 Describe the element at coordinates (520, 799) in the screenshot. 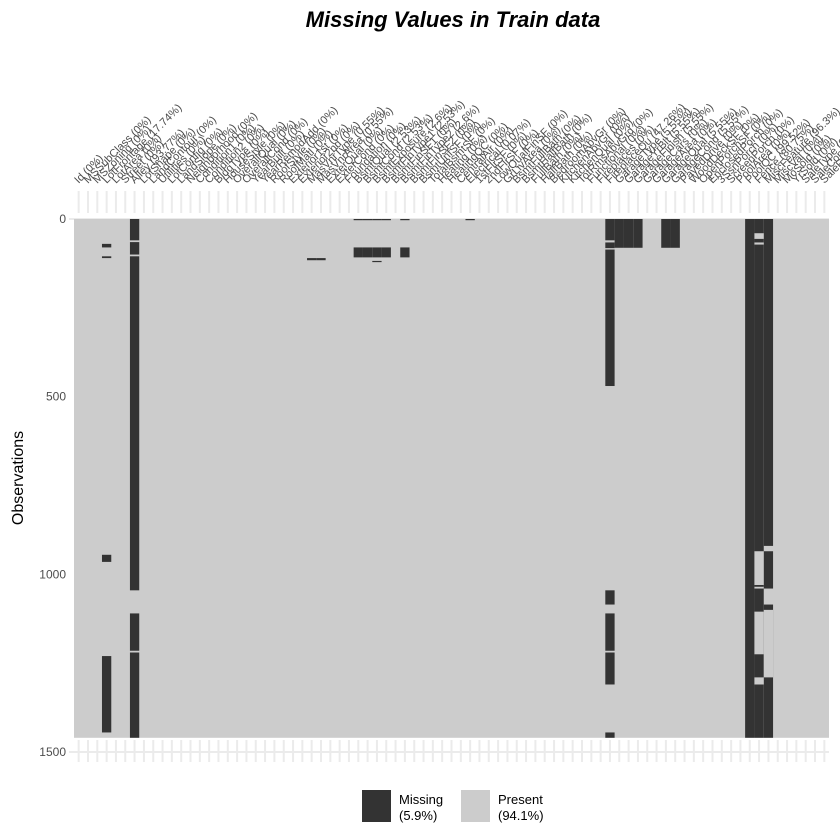

I see `legend-label-present: Present` at that location.